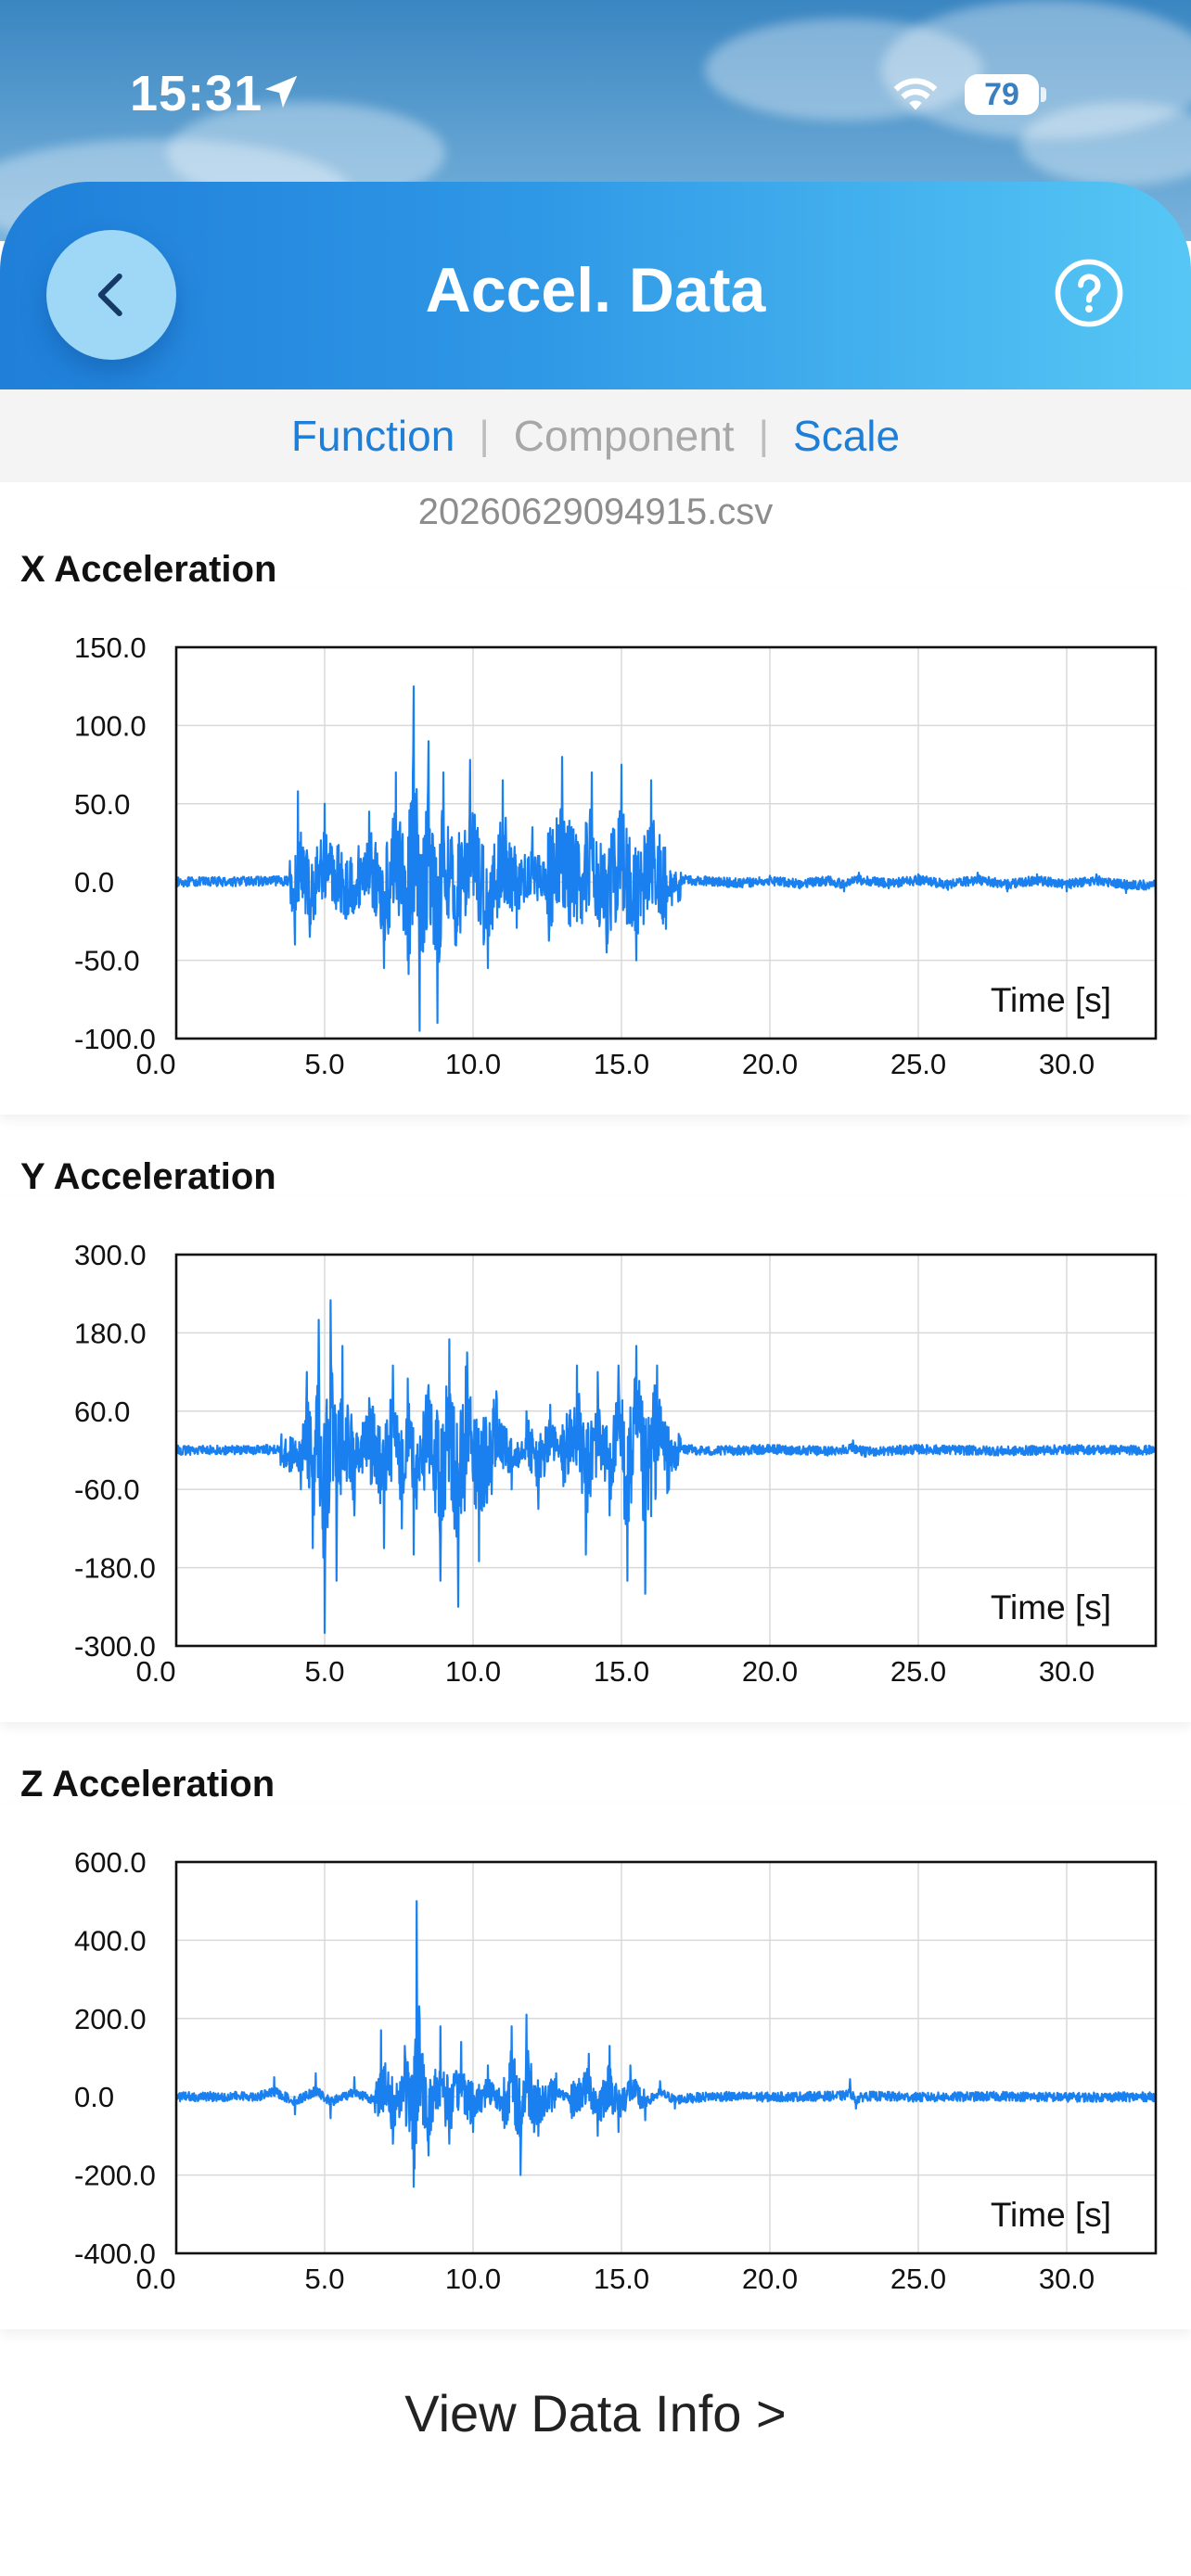 The height and width of the screenshot is (2576, 1191). What do you see at coordinates (147, 1784) in the screenshot?
I see `chart-title-z: Z Acceleration` at bounding box center [147, 1784].